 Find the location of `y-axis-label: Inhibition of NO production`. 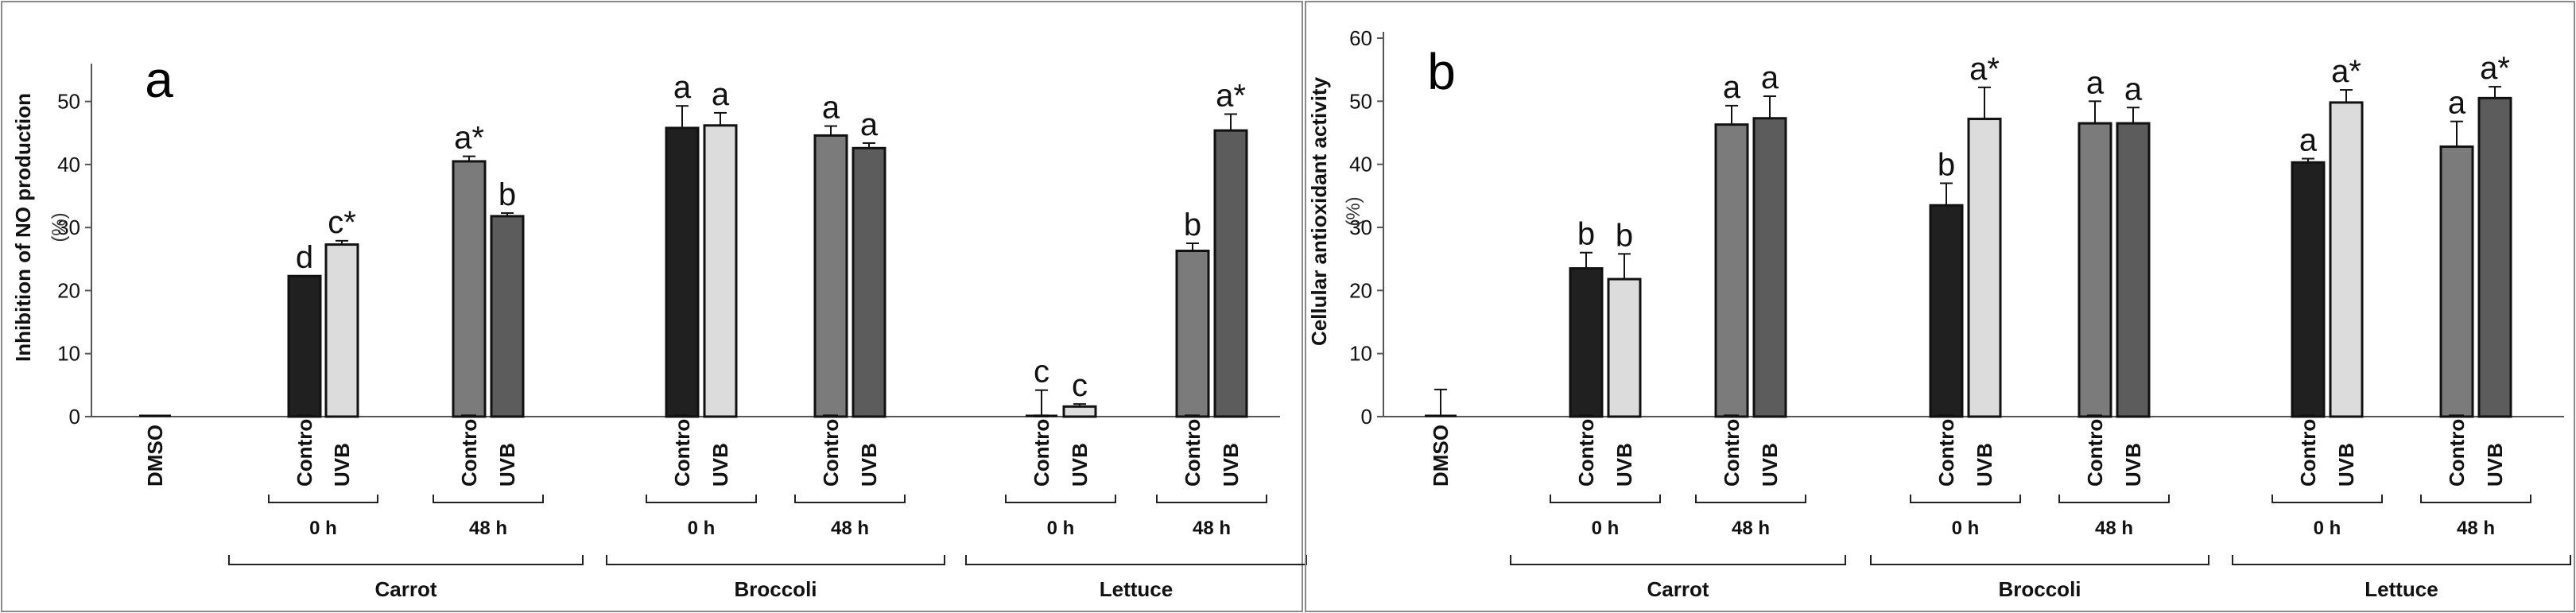

y-axis-label: Inhibition of NO production is located at coordinates (23, 227).